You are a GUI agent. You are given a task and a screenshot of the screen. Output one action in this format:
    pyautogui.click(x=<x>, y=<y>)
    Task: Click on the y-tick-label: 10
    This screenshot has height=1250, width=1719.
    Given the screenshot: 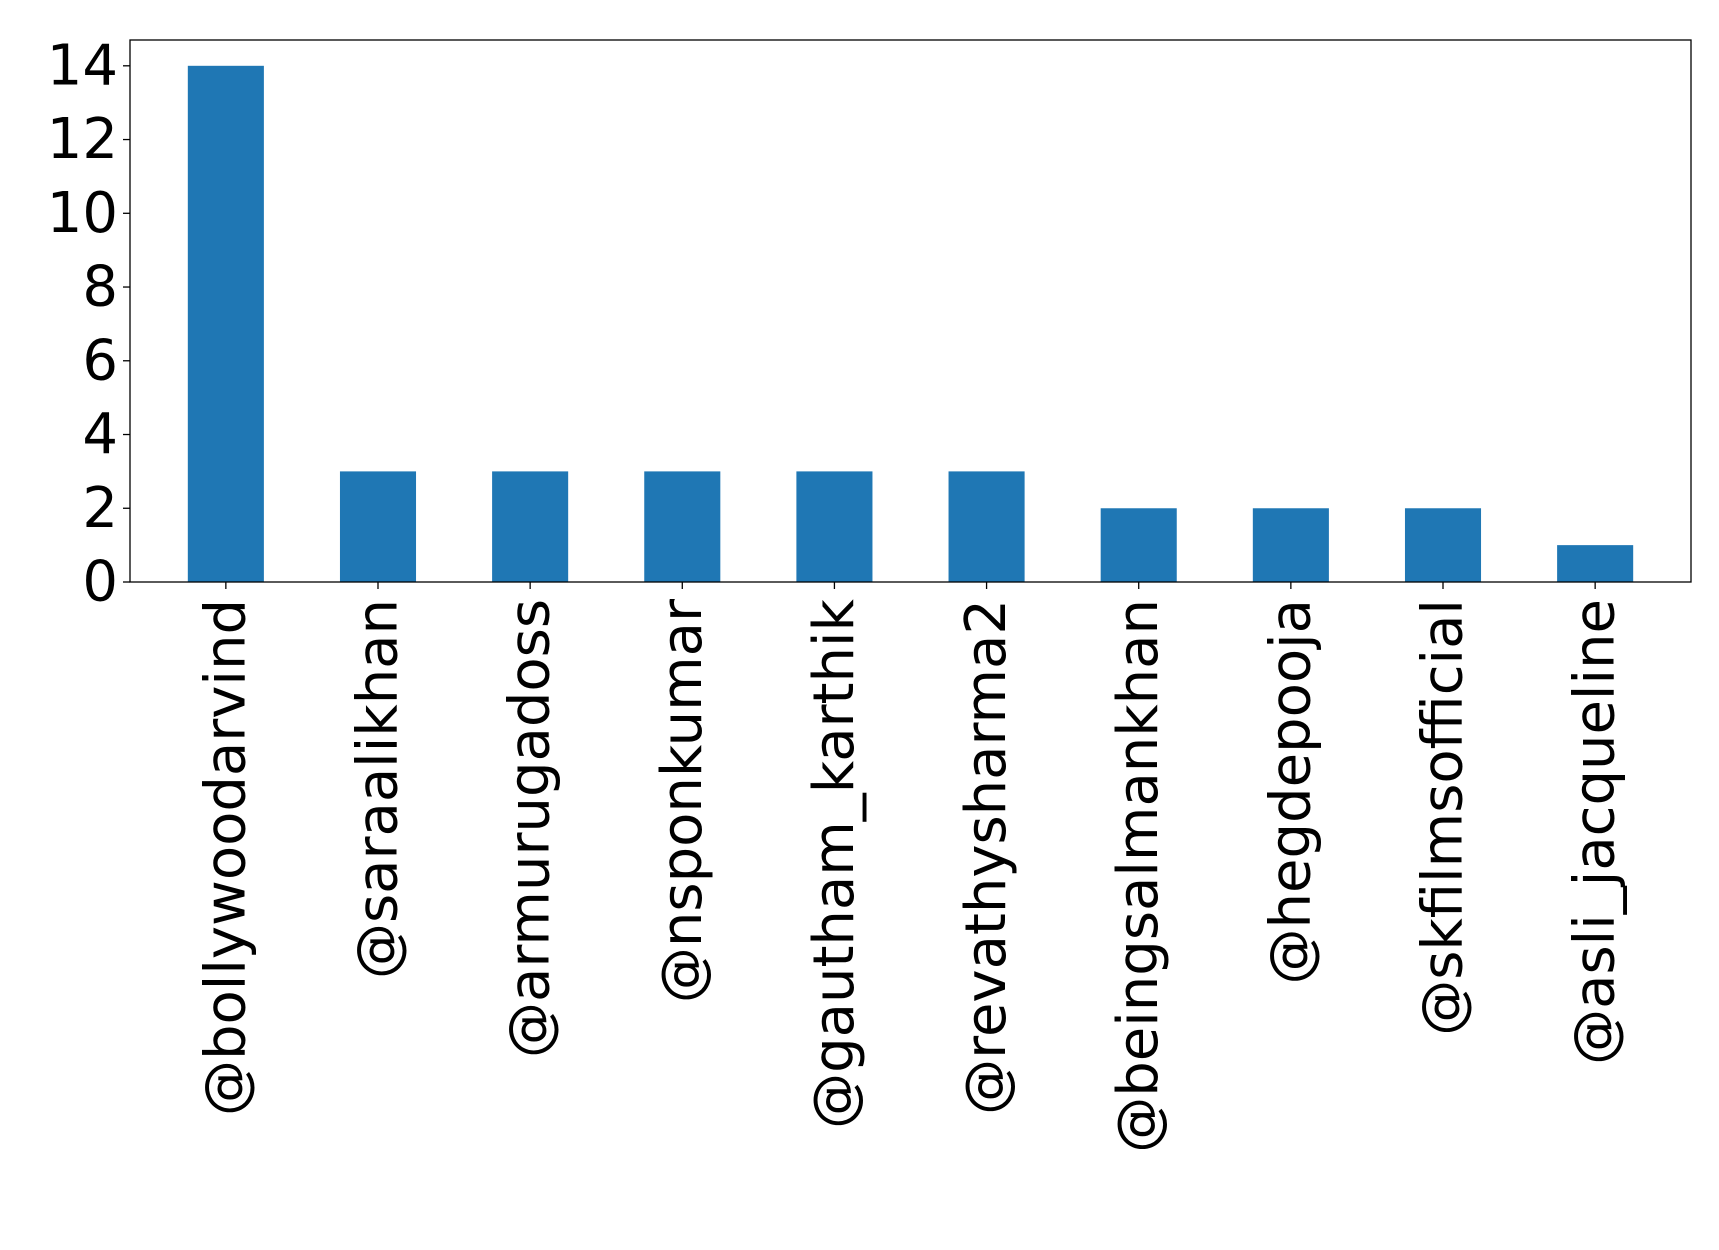 What is the action you would take?
    pyautogui.click(x=82, y=213)
    